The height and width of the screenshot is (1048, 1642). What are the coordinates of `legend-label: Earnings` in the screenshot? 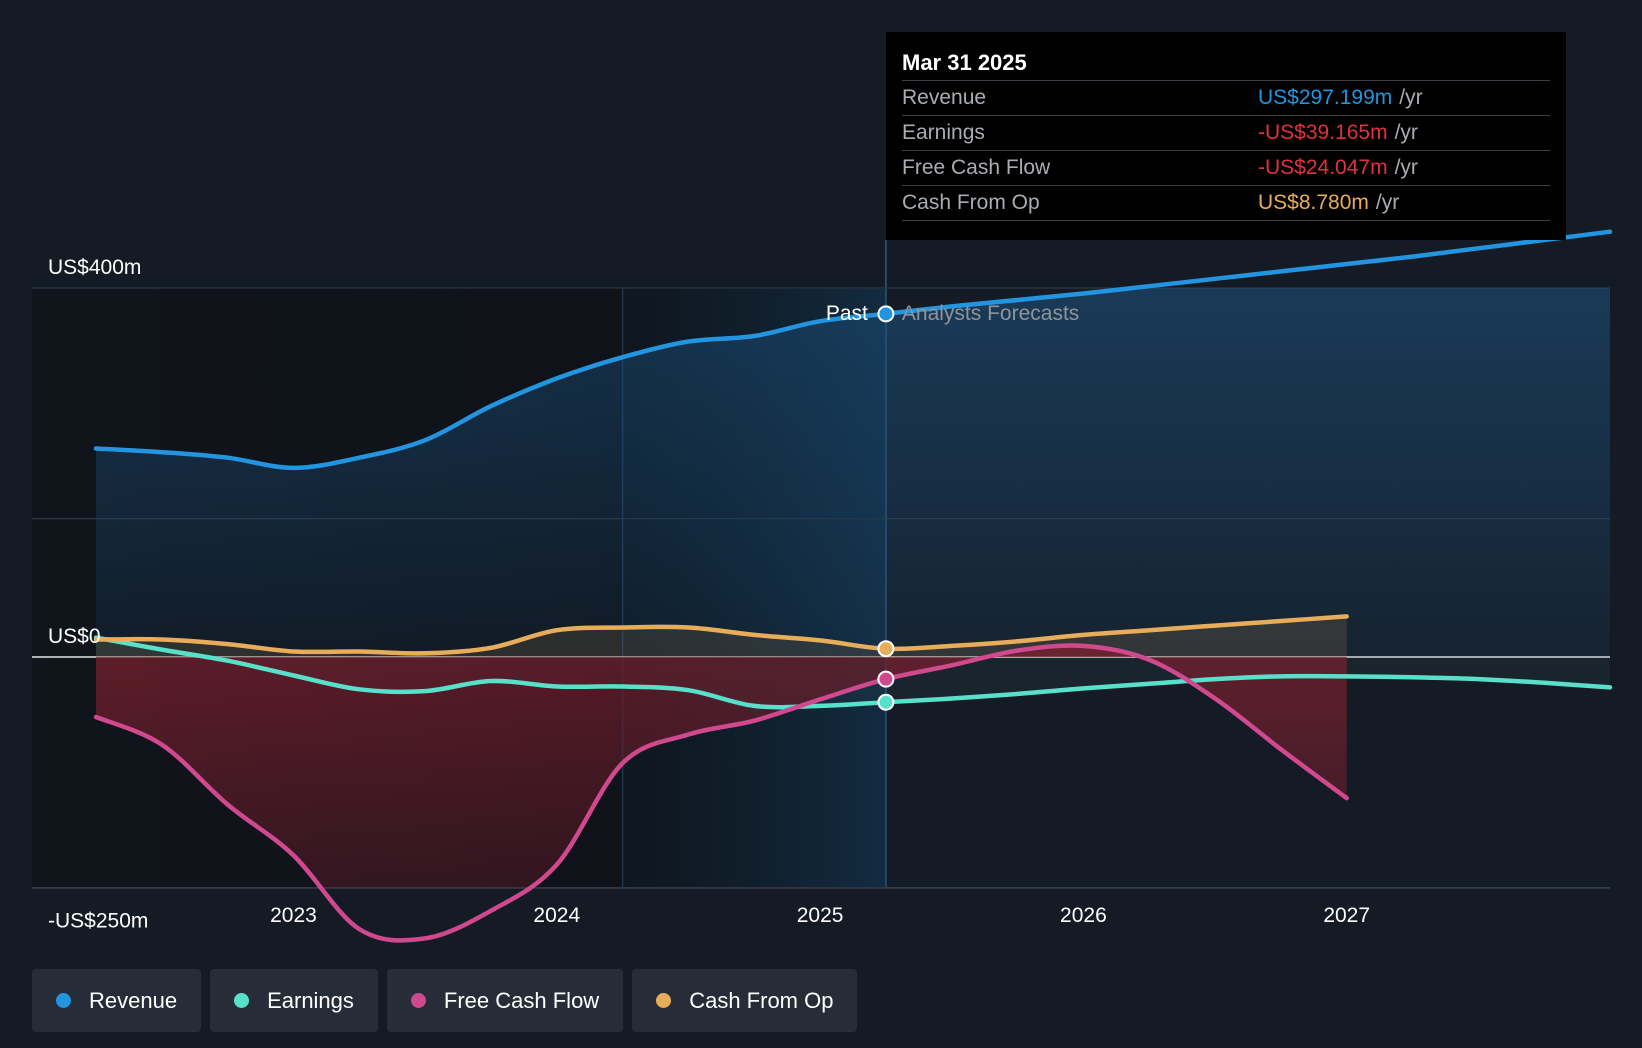 It's located at (310, 1000).